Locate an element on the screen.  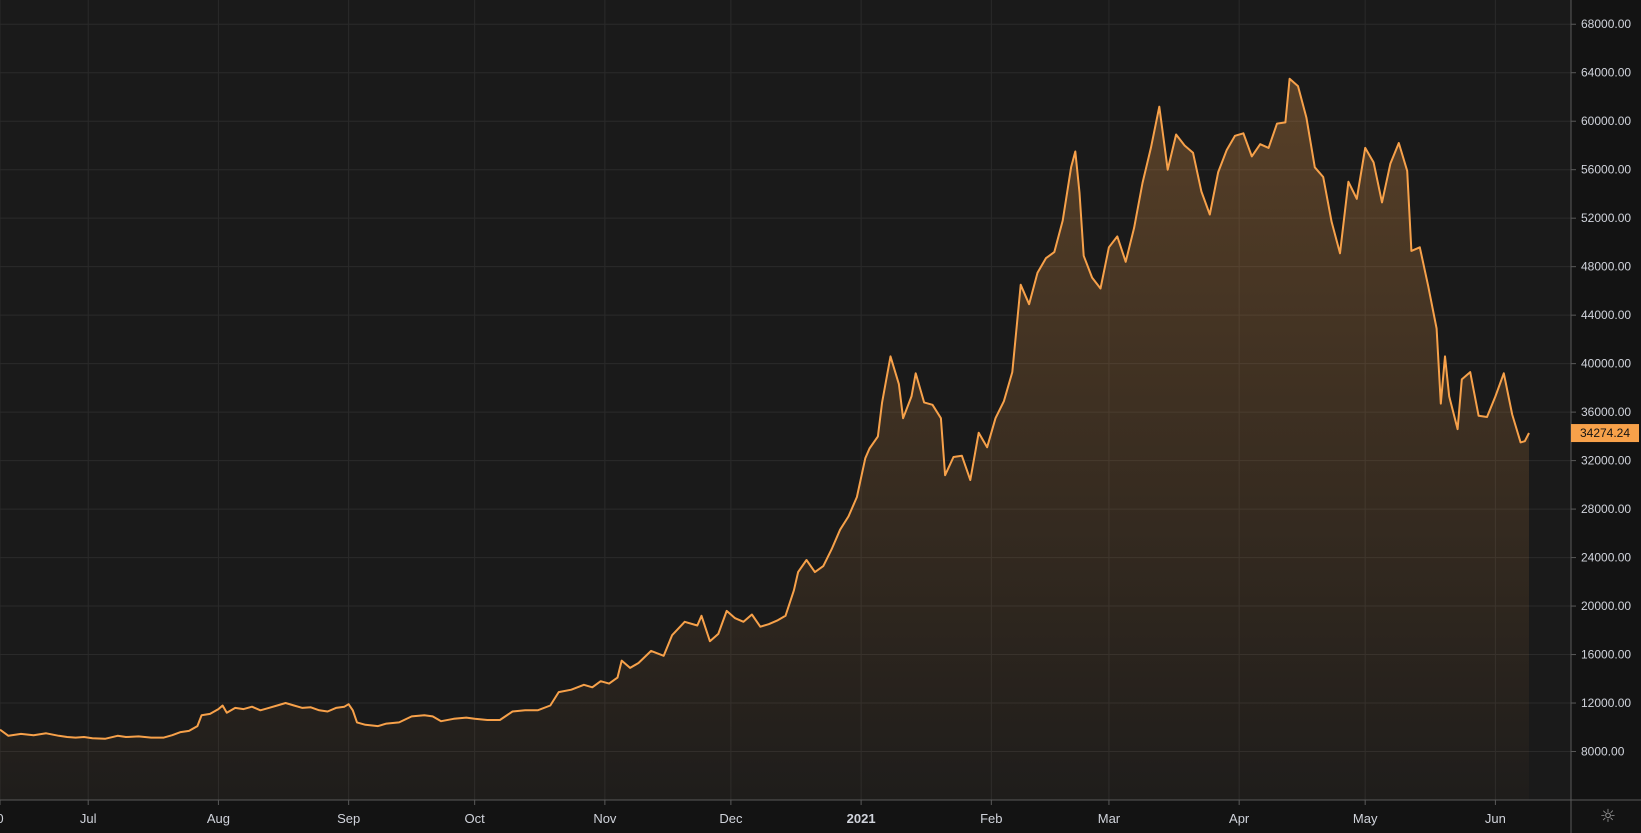
x-tick-label: Feb is located at coordinates (991, 818).